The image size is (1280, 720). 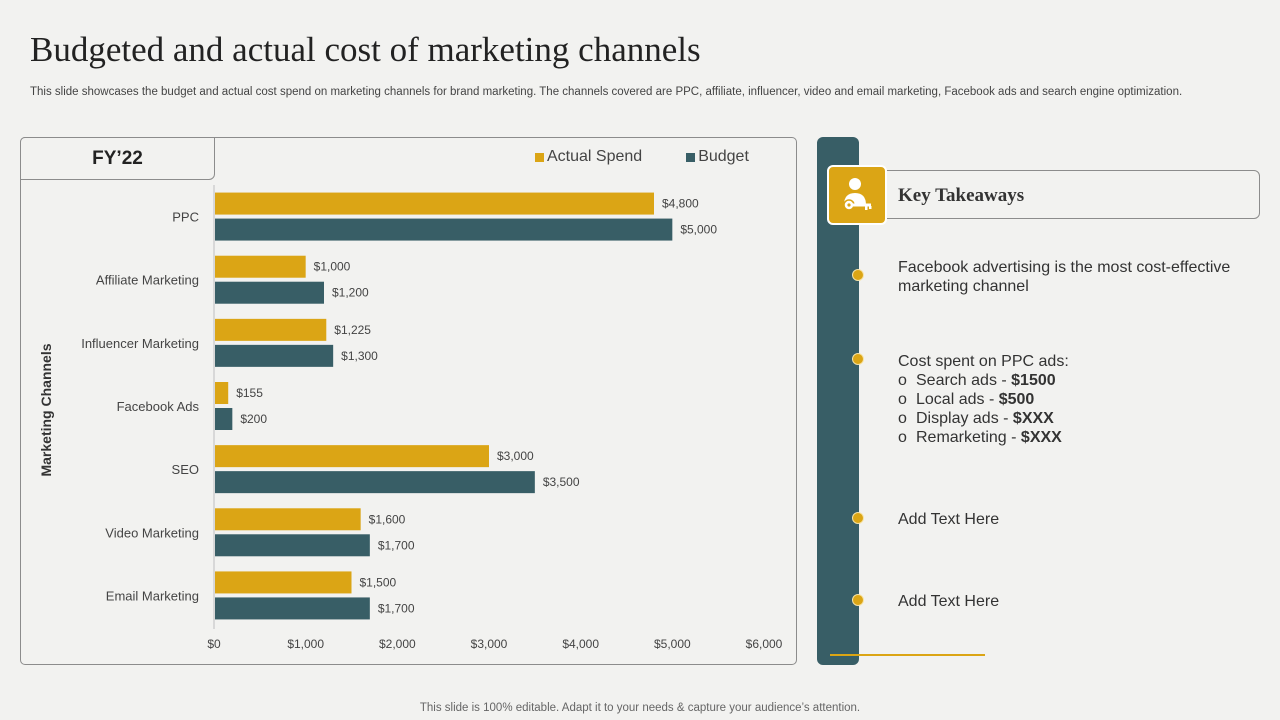 I want to click on takeaway-2-heading: Cost spent on PPC ads:, so click(x=983, y=361).